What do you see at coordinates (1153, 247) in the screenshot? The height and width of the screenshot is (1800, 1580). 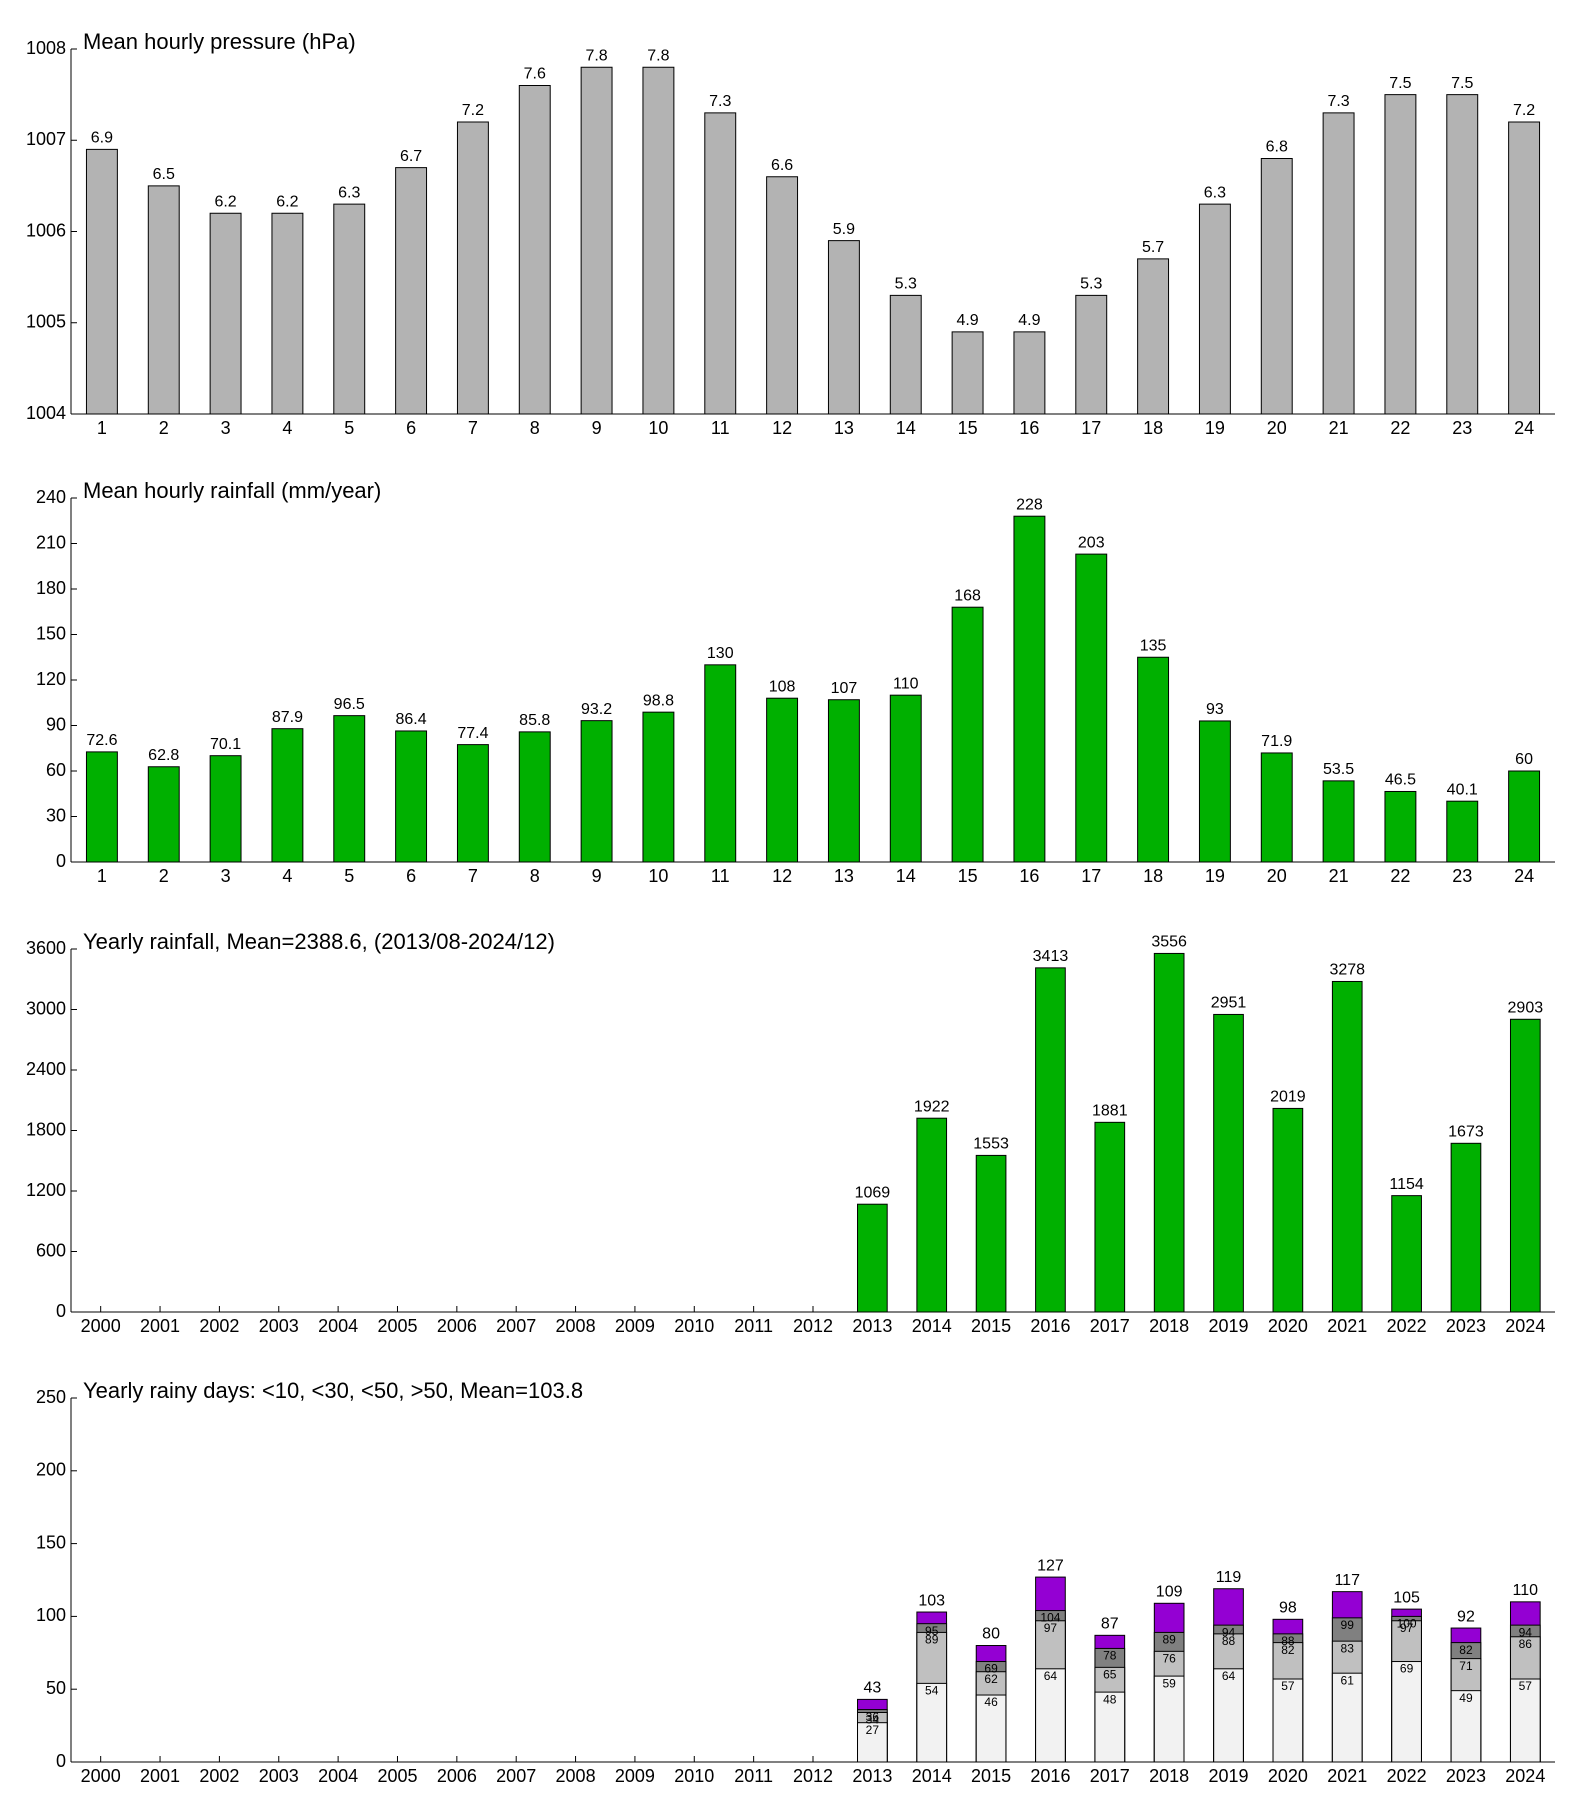 I see `value-label: 5.7` at bounding box center [1153, 247].